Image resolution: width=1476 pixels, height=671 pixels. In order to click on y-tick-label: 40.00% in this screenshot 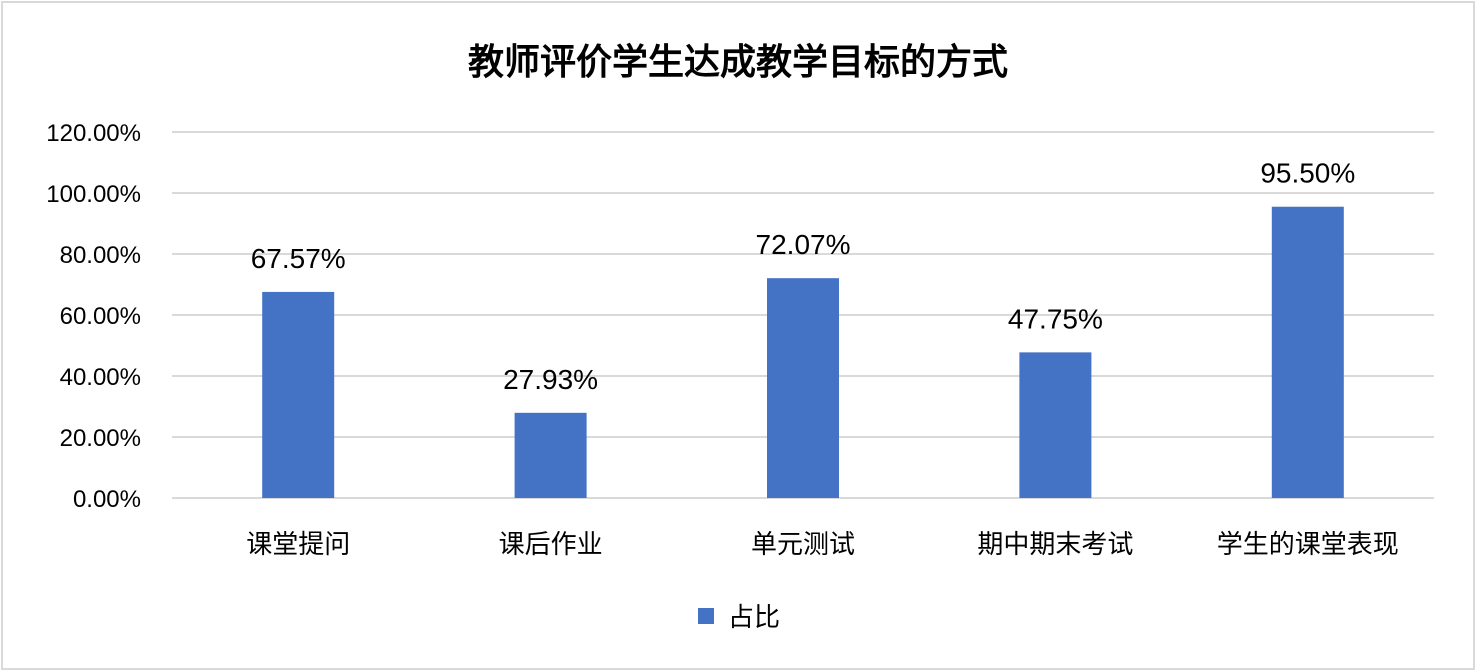, I will do `click(100, 377)`.